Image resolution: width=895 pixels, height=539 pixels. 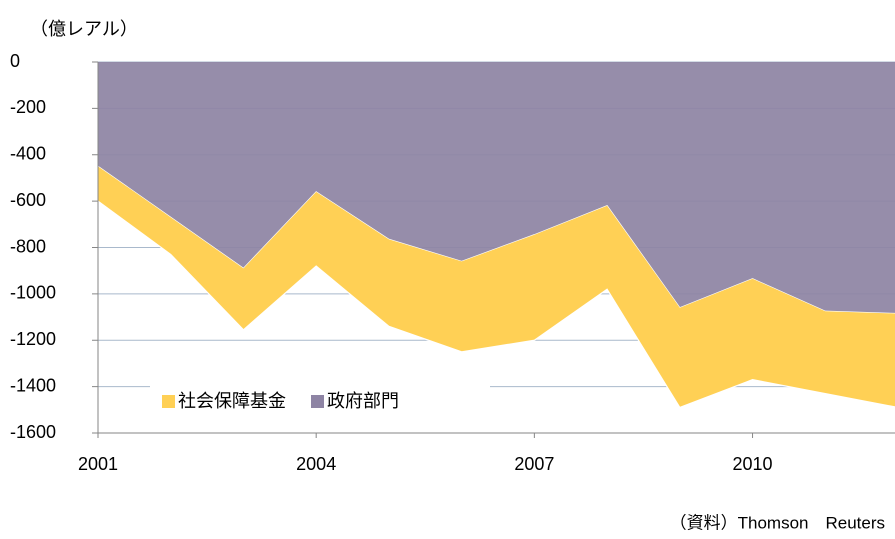 What do you see at coordinates (84, 29) in the screenshot?
I see `y-axis-unit: （億レアル）` at bounding box center [84, 29].